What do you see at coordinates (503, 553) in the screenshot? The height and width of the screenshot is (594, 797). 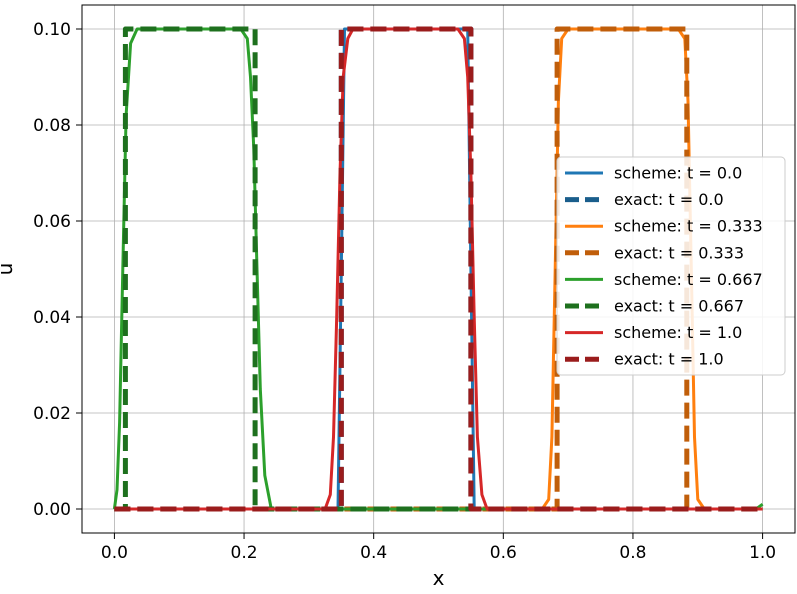 I see `x-tick-label: 0.6` at bounding box center [503, 553].